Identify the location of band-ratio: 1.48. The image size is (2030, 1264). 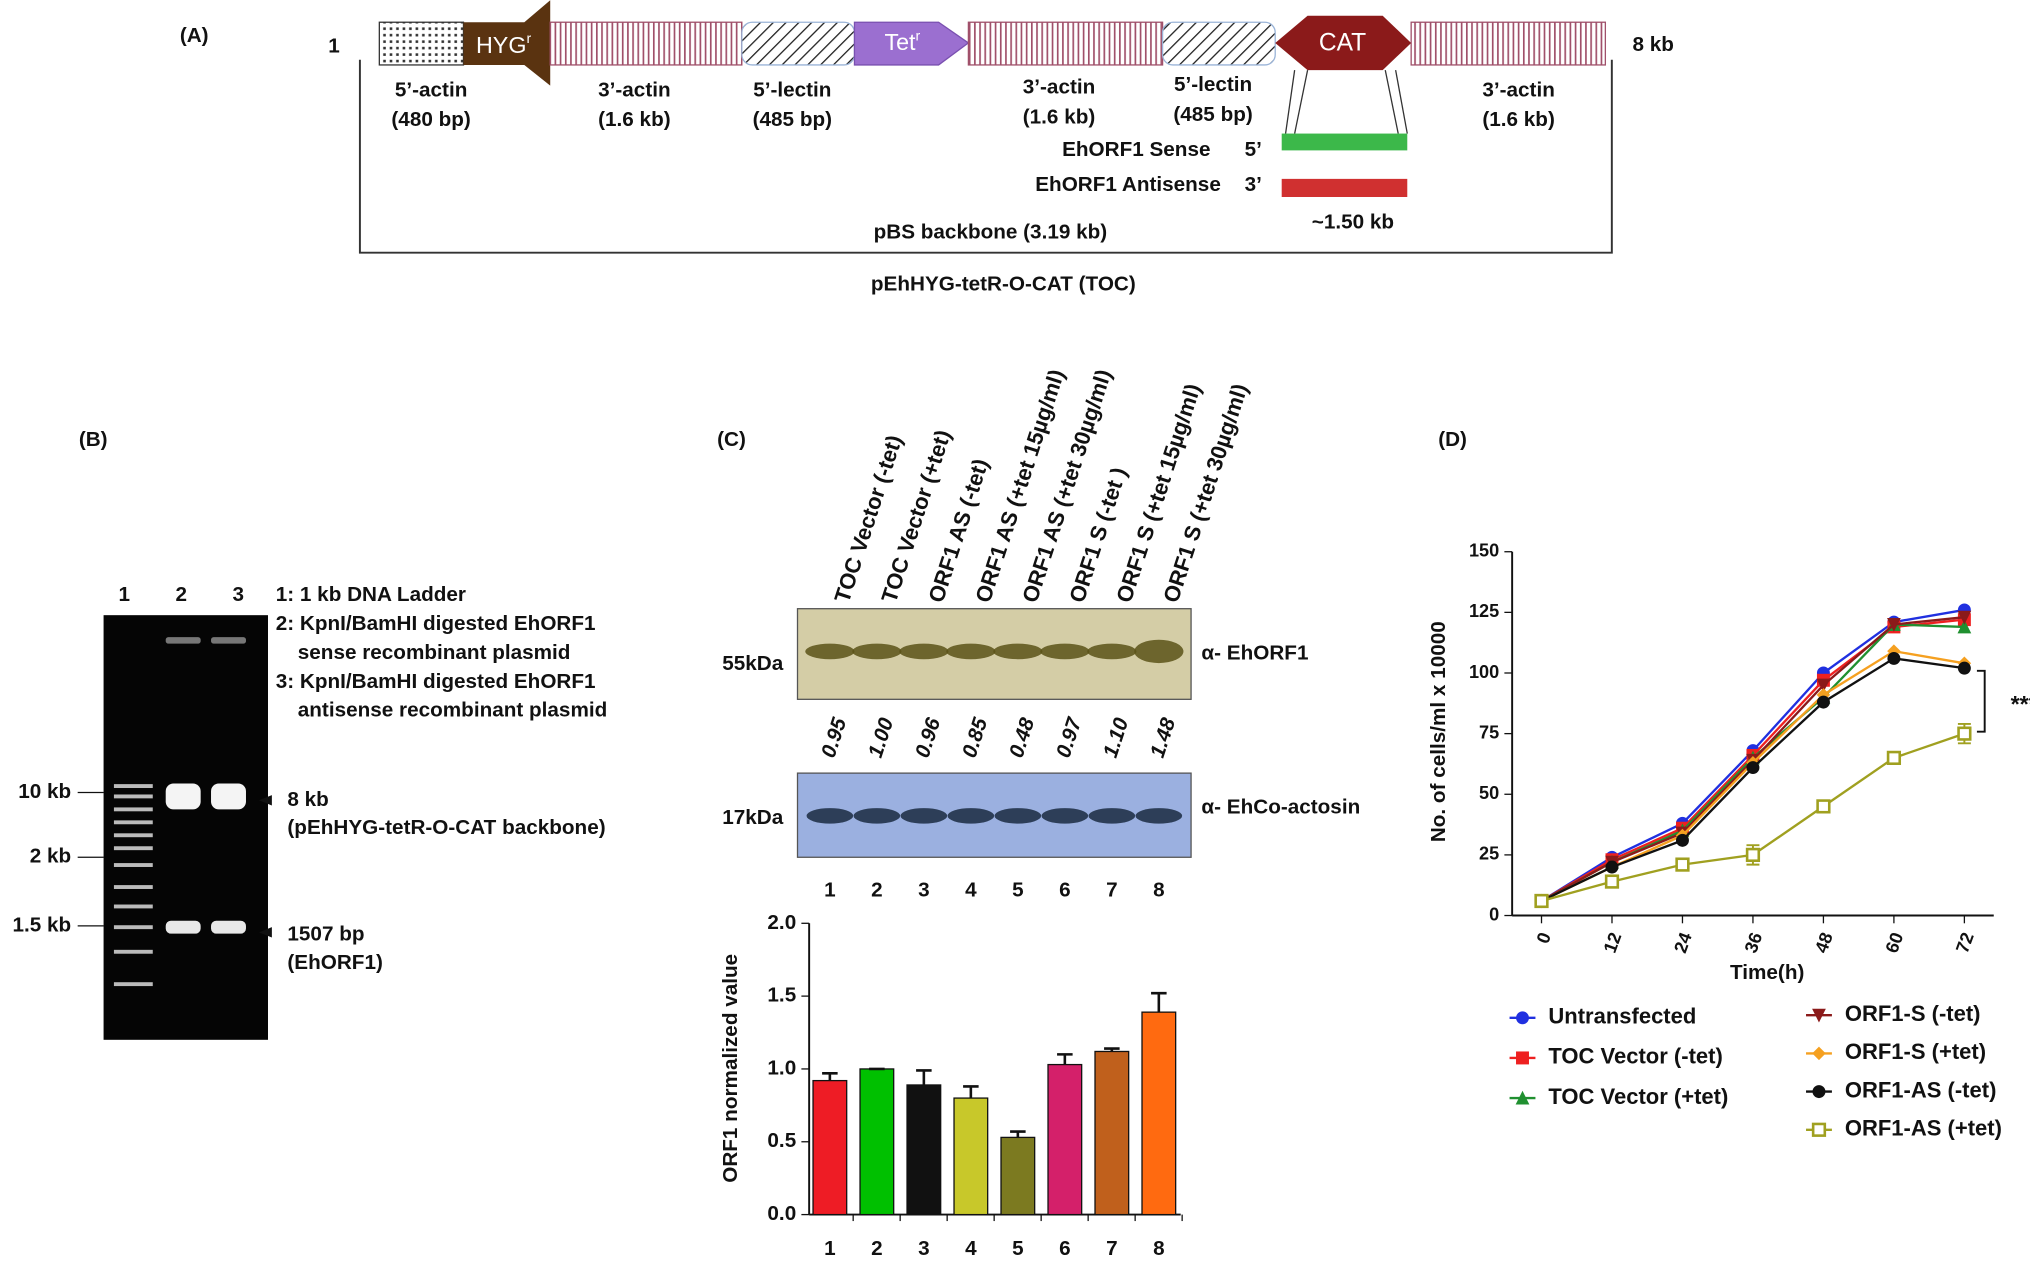
(1163, 738).